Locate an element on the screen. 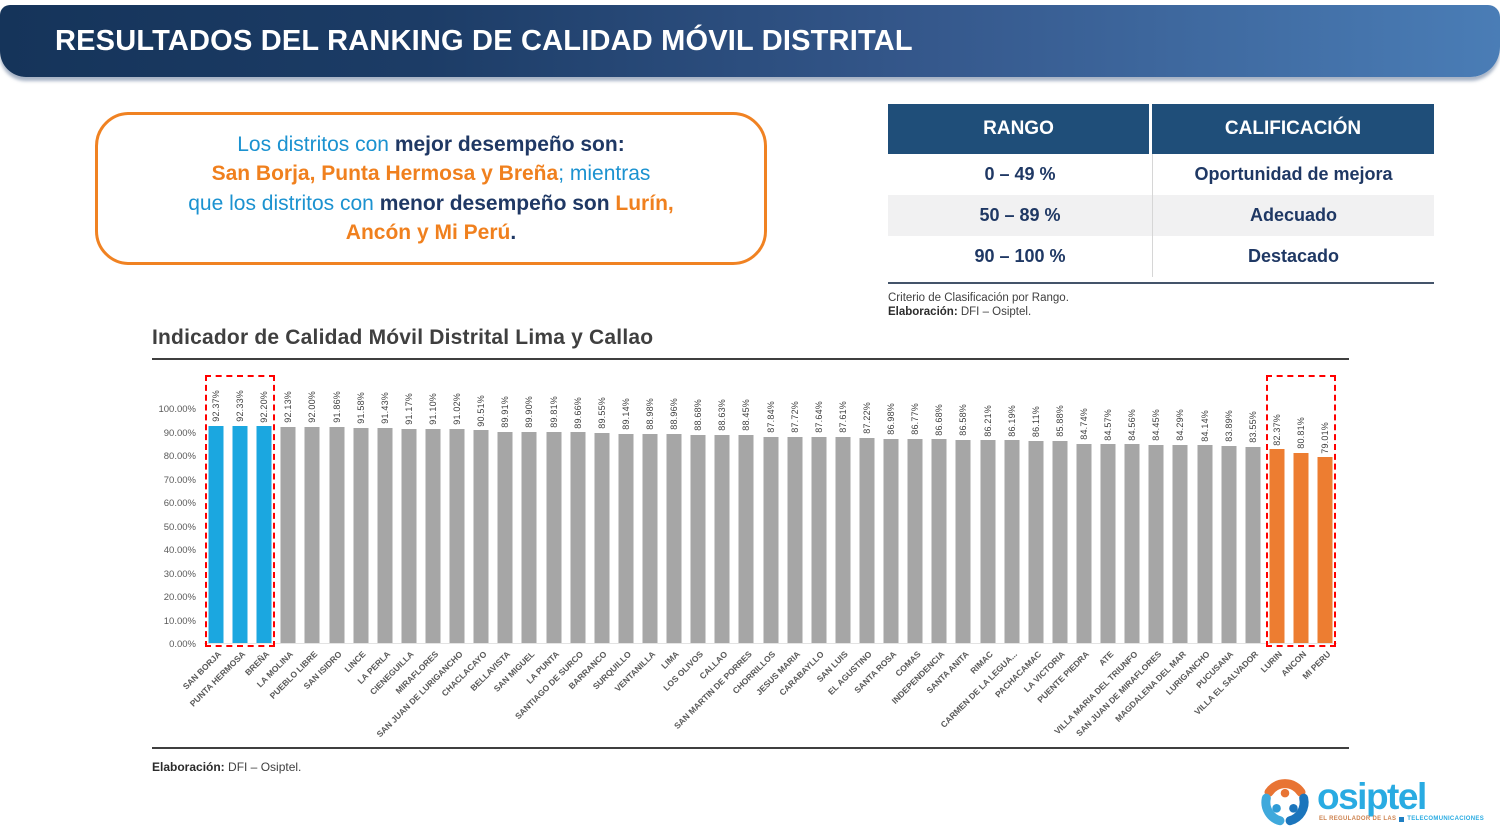  bar-value-label: 83.55% is located at coordinates (1252, 426).